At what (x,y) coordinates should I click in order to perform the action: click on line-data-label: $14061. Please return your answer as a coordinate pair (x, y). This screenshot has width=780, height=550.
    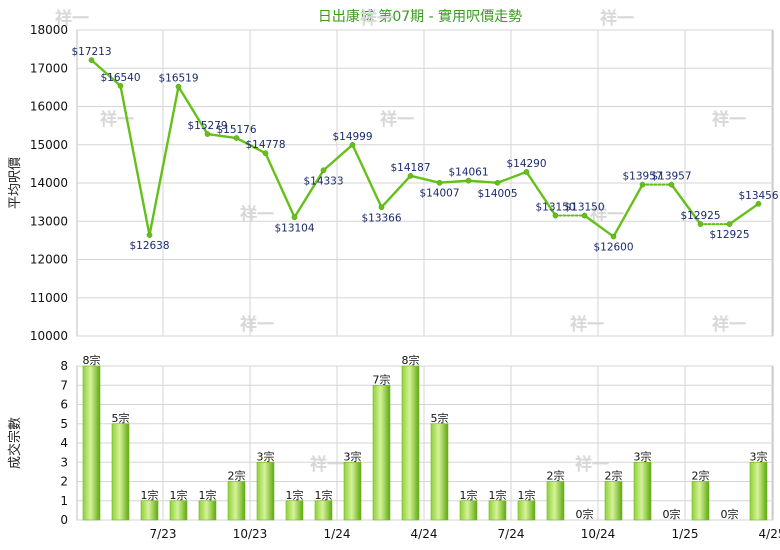
    Looking at the image, I should click on (468, 173).